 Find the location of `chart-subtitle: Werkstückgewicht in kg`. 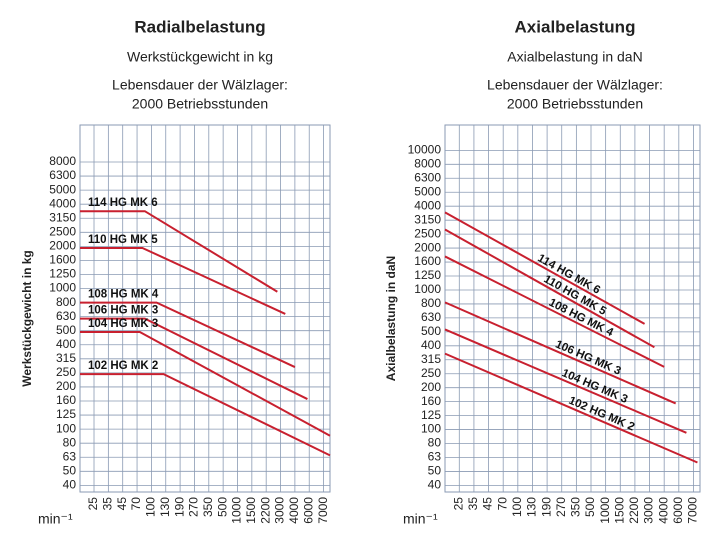

chart-subtitle: Werkstückgewicht in kg is located at coordinates (200, 57).